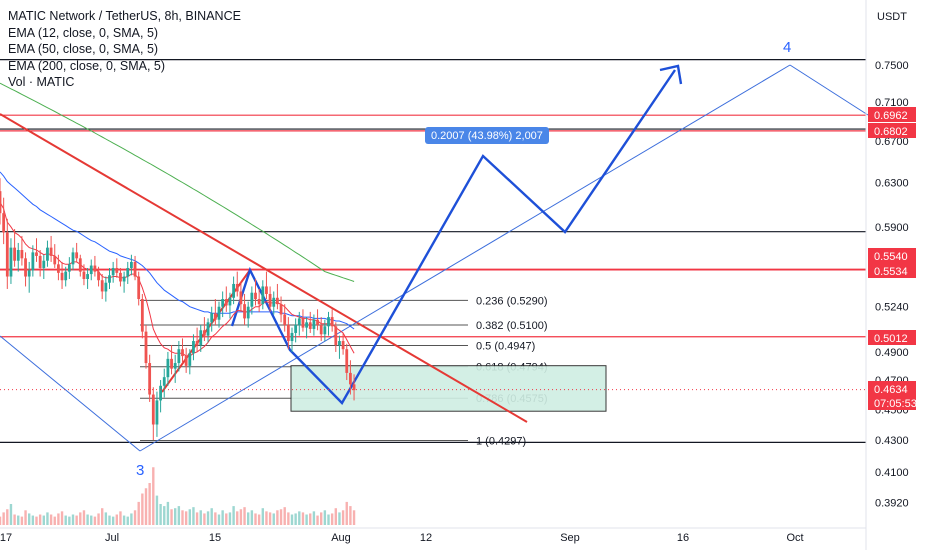 Image resolution: width=932 pixels, height=550 pixels. Describe the element at coordinates (83, 32) in the screenshot. I see `ema12-legend: EMA (12, close, 0, SMA, 5)` at that location.